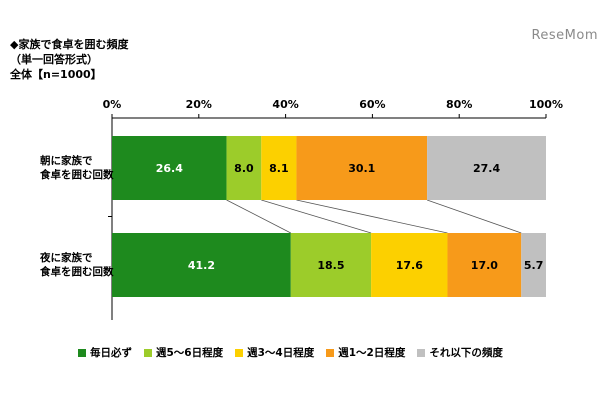 This screenshot has width=610, height=400. I want to click on legend-item: それ以下の頻度, so click(460, 352).